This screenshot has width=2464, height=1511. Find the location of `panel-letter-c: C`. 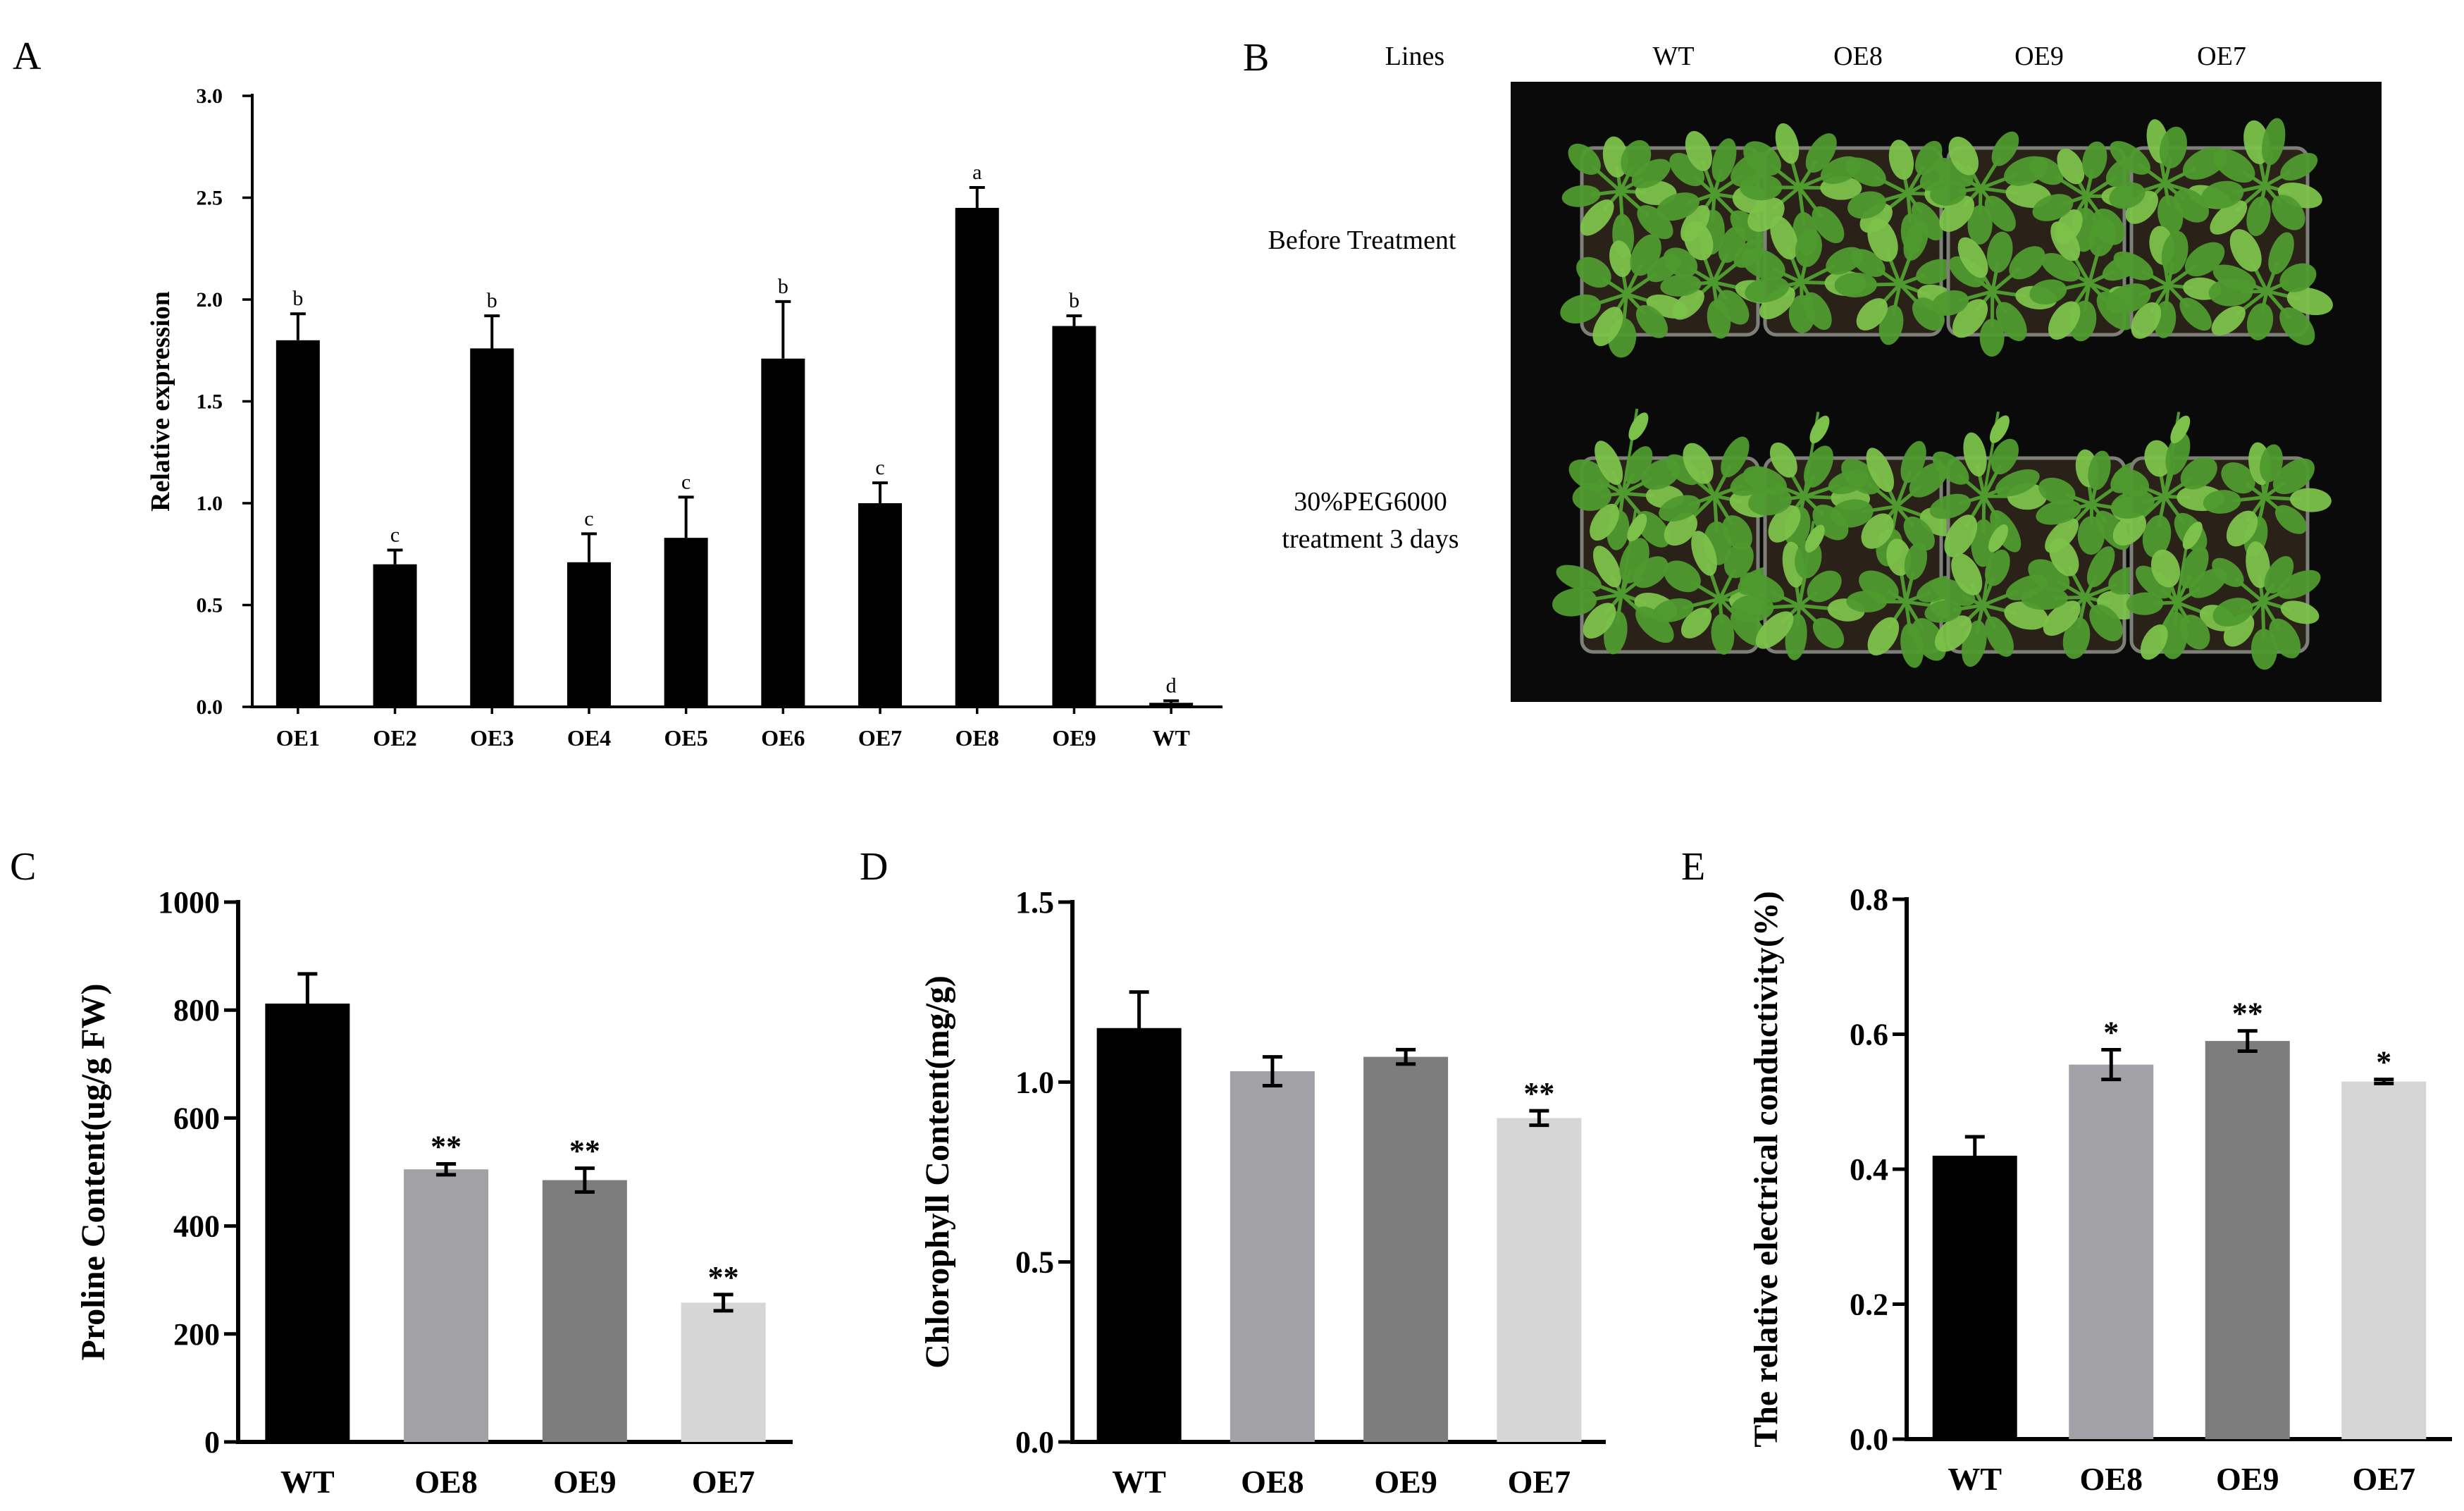

panel-letter-c: C is located at coordinates (23, 867).